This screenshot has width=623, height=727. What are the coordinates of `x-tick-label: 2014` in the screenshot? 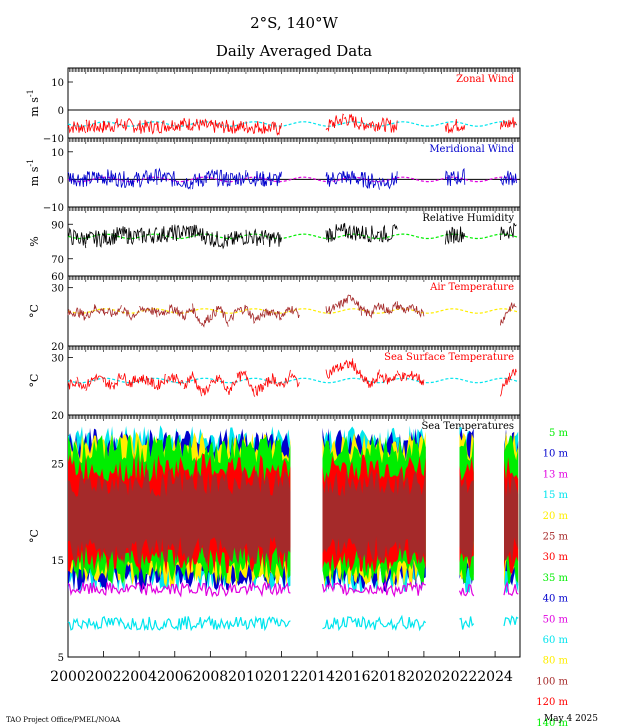 It's located at (317, 677).